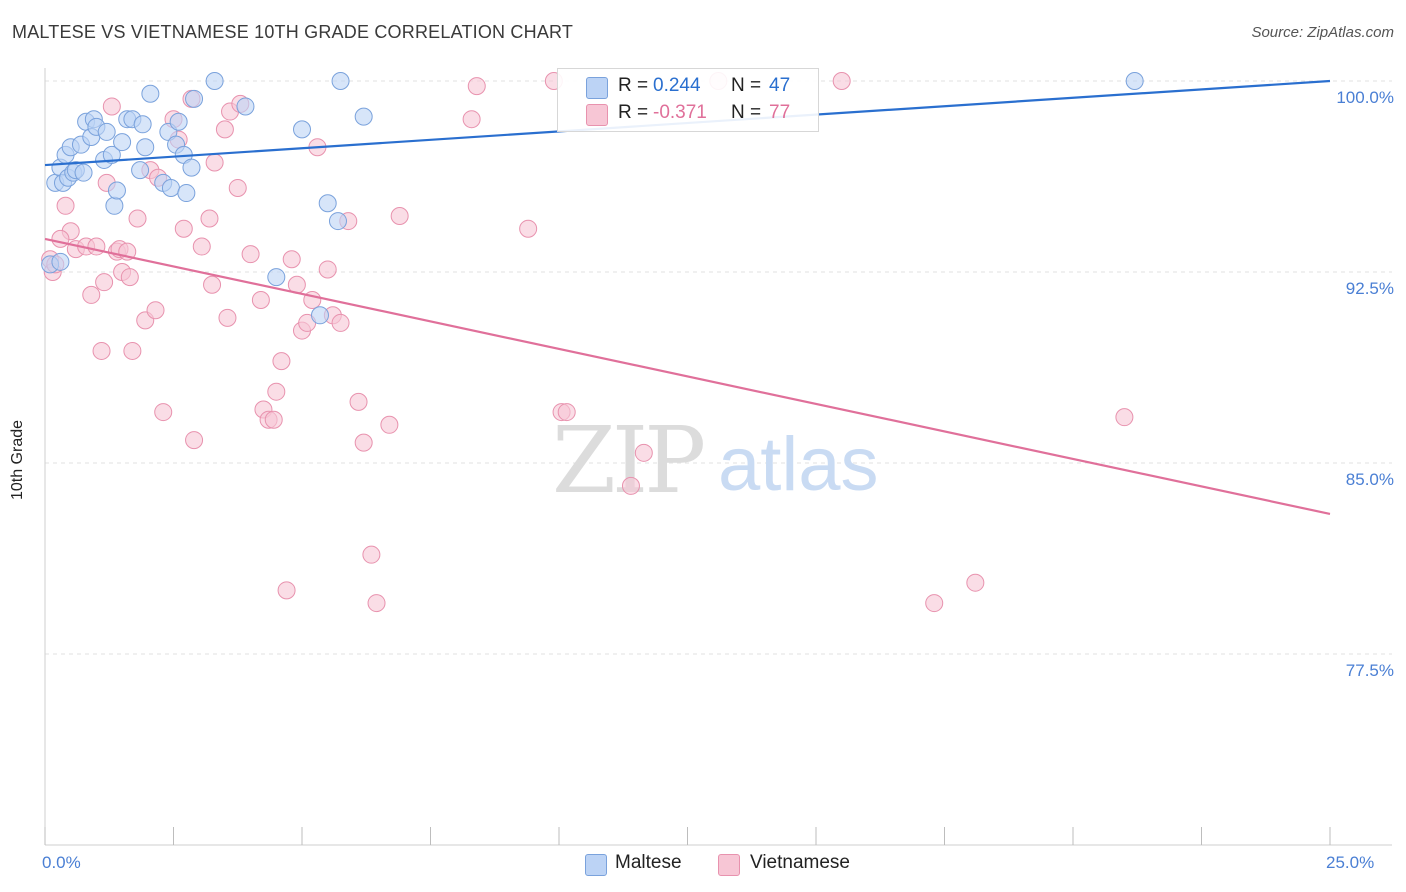 The image size is (1406, 892). Describe the element at coordinates (1369, 670) in the screenshot. I see `y-tick-label: 77.5%` at that location.